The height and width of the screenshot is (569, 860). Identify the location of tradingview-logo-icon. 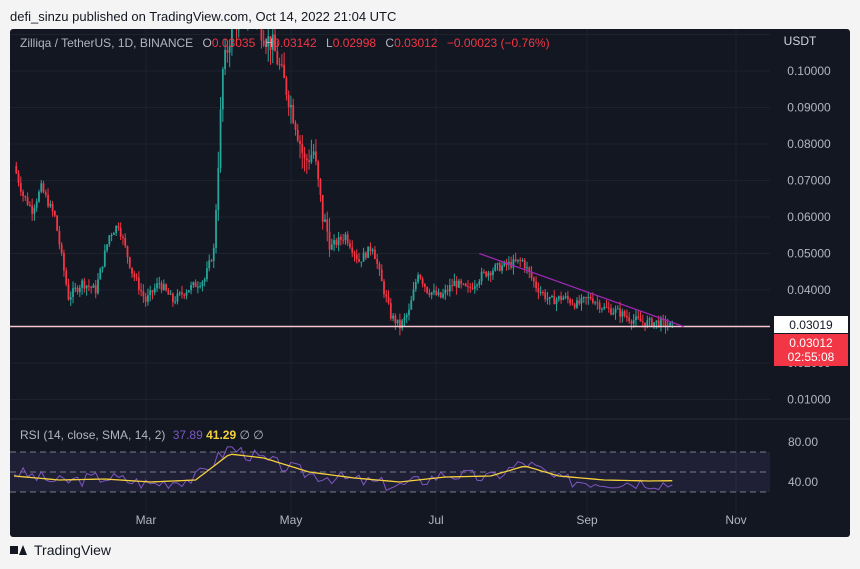
(19, 550).